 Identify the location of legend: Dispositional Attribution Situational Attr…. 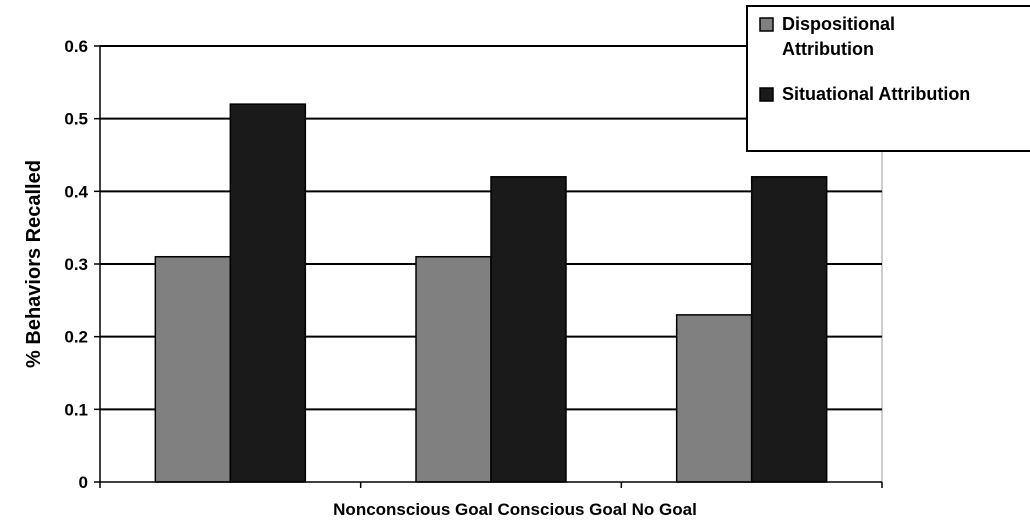
(888, 78).